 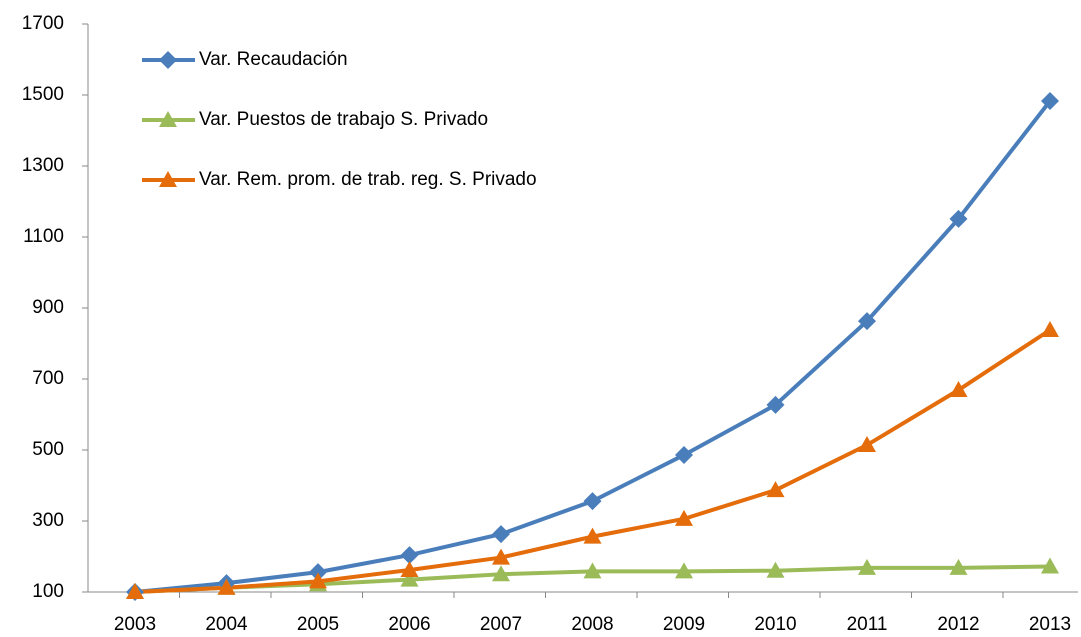 I want to click on y-tick-label: 1500, so click(x=43, y=94).